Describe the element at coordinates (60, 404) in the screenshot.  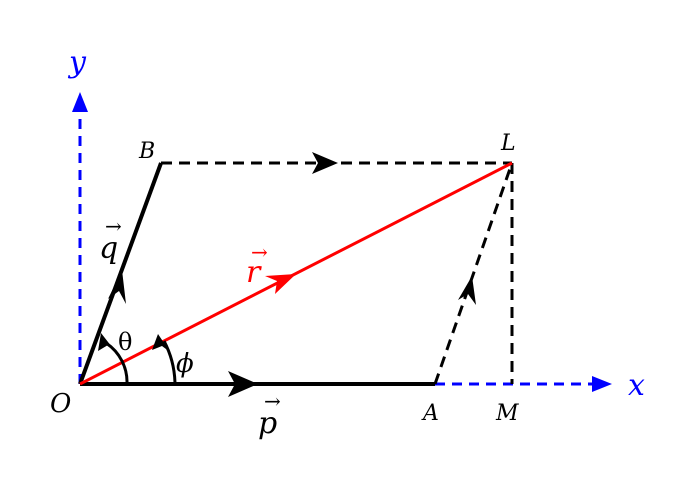
I see `point-O-label: O` at that location.